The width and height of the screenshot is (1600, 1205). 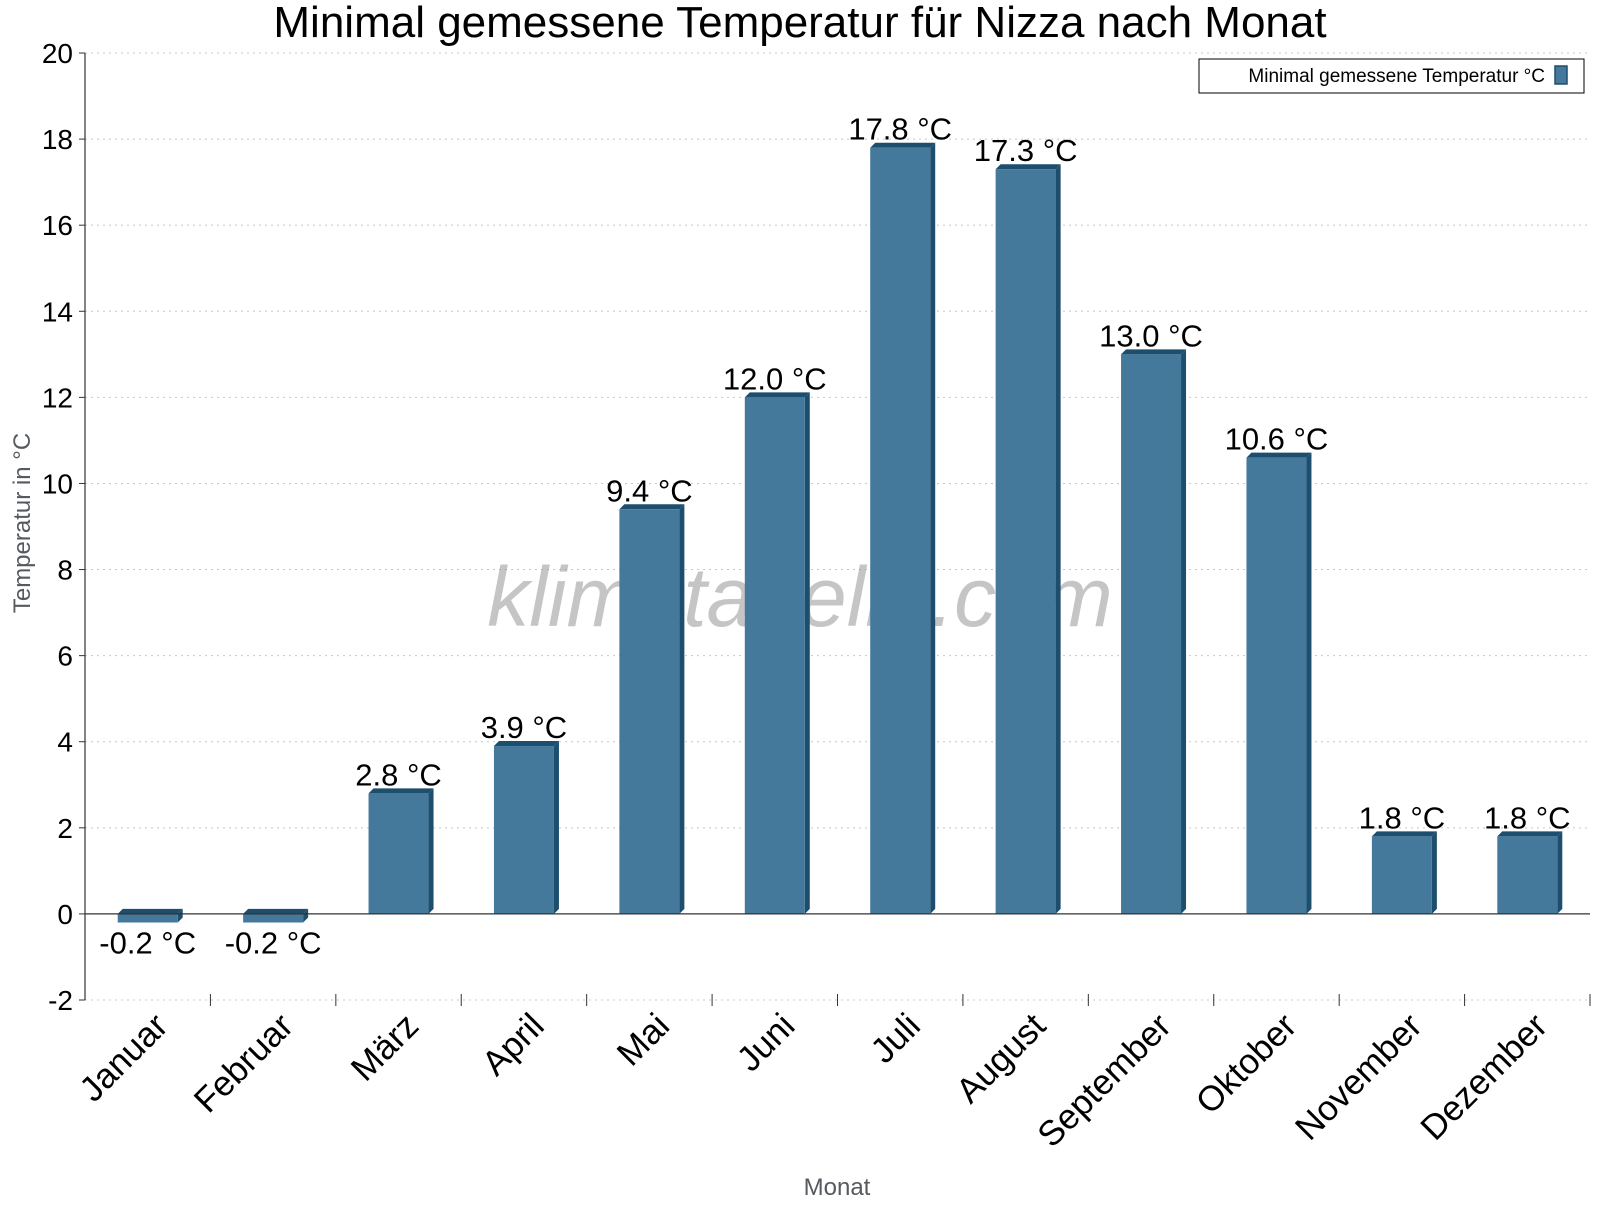 What do you see at coordinates (643, 1039) in the screenshot?
I see `x-tick-label: Mai` at bounding box center [643, 1039].